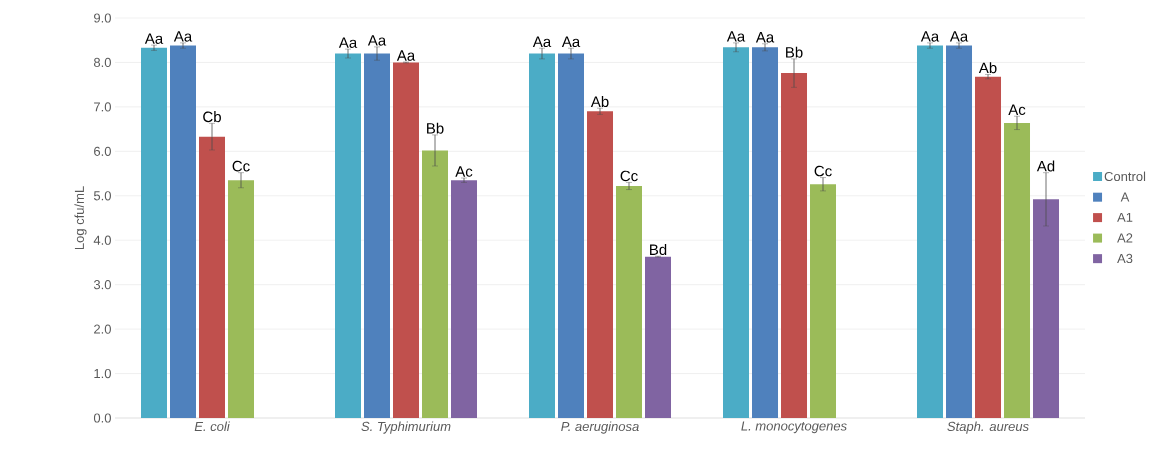  What do you see at coordinates (1045, 166) in the screenshot?
I see `data-label: Ad` at bounding box center [1045, 166].